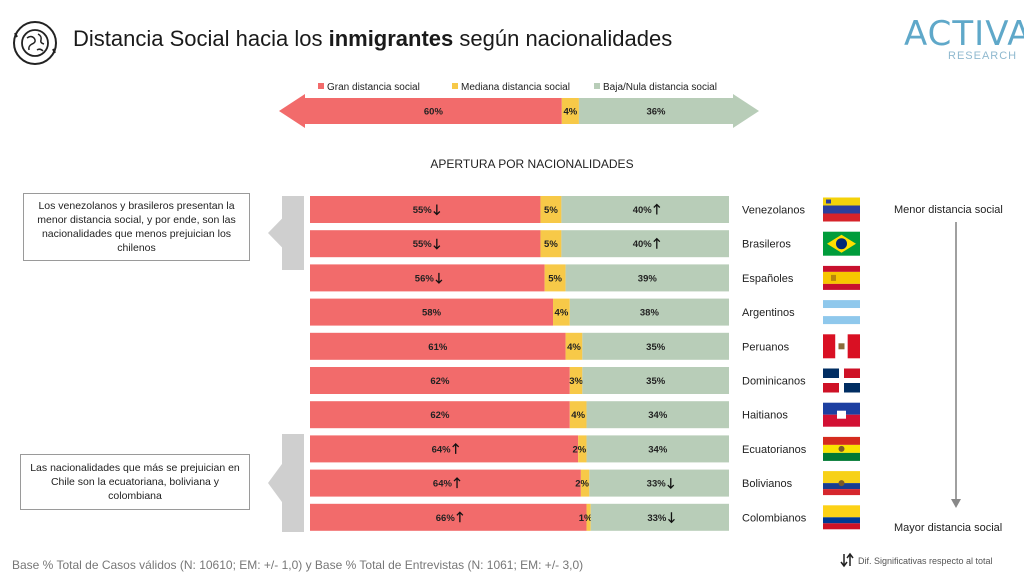  What do you see at coordinates (768, 313) in the screenshot?
I see `category-label-3: Argentinos` at bounding box center [768, 313].